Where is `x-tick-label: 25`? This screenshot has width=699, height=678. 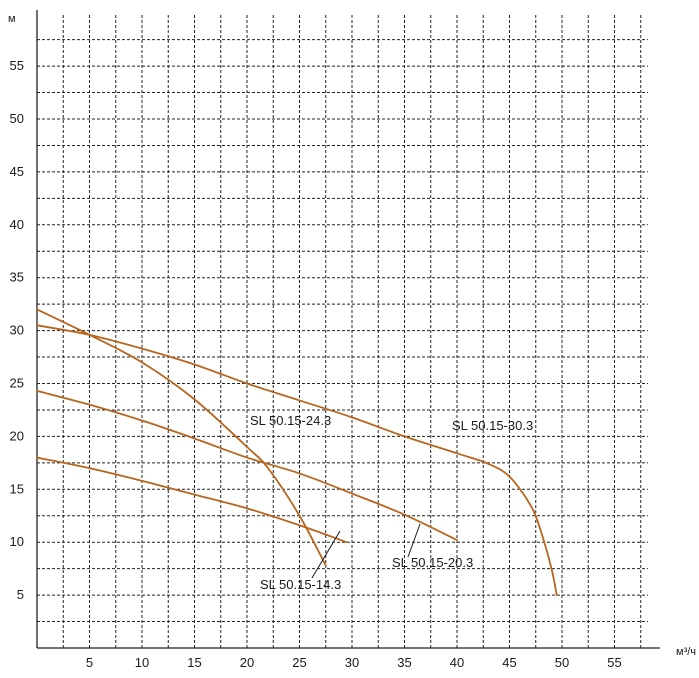 x-tick-label: 25 is located at coordinates (299, 662).